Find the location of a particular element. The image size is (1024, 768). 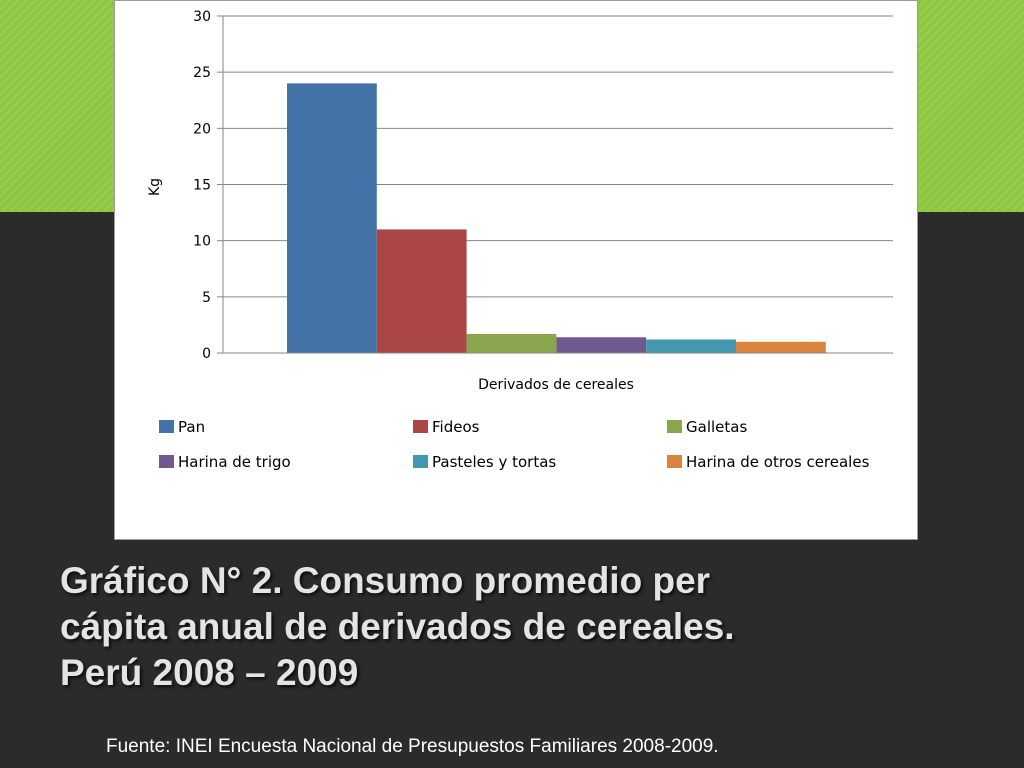

y-tick-labels: 0 5 10 15 20 25 30 is located at coordinates (202, 185).